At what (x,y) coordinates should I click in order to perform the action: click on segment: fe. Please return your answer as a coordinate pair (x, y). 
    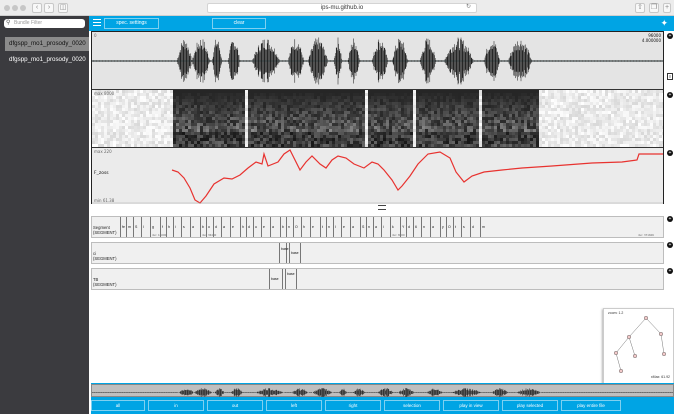
    Looking at the image, I should click on (123, 227).